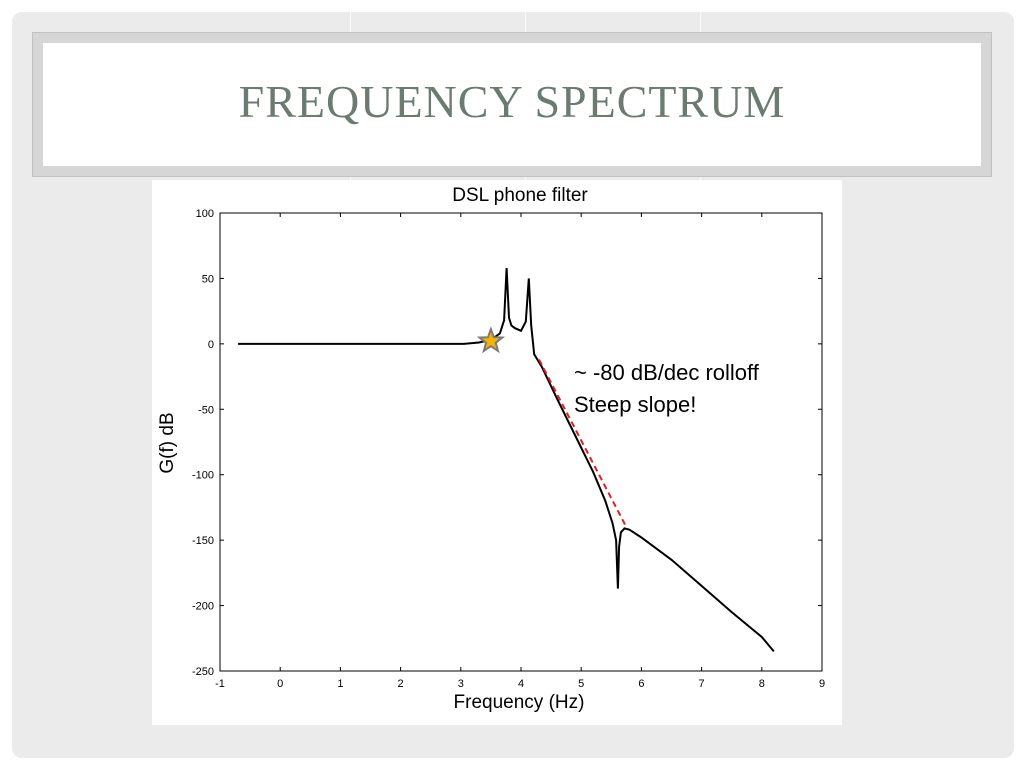 The width and height of the screenshot is (1024, 768). What do you see at coordinates (211, 345) in the screenshot?
I see `y-tick-label: 0` at bounding box center [211, 345].